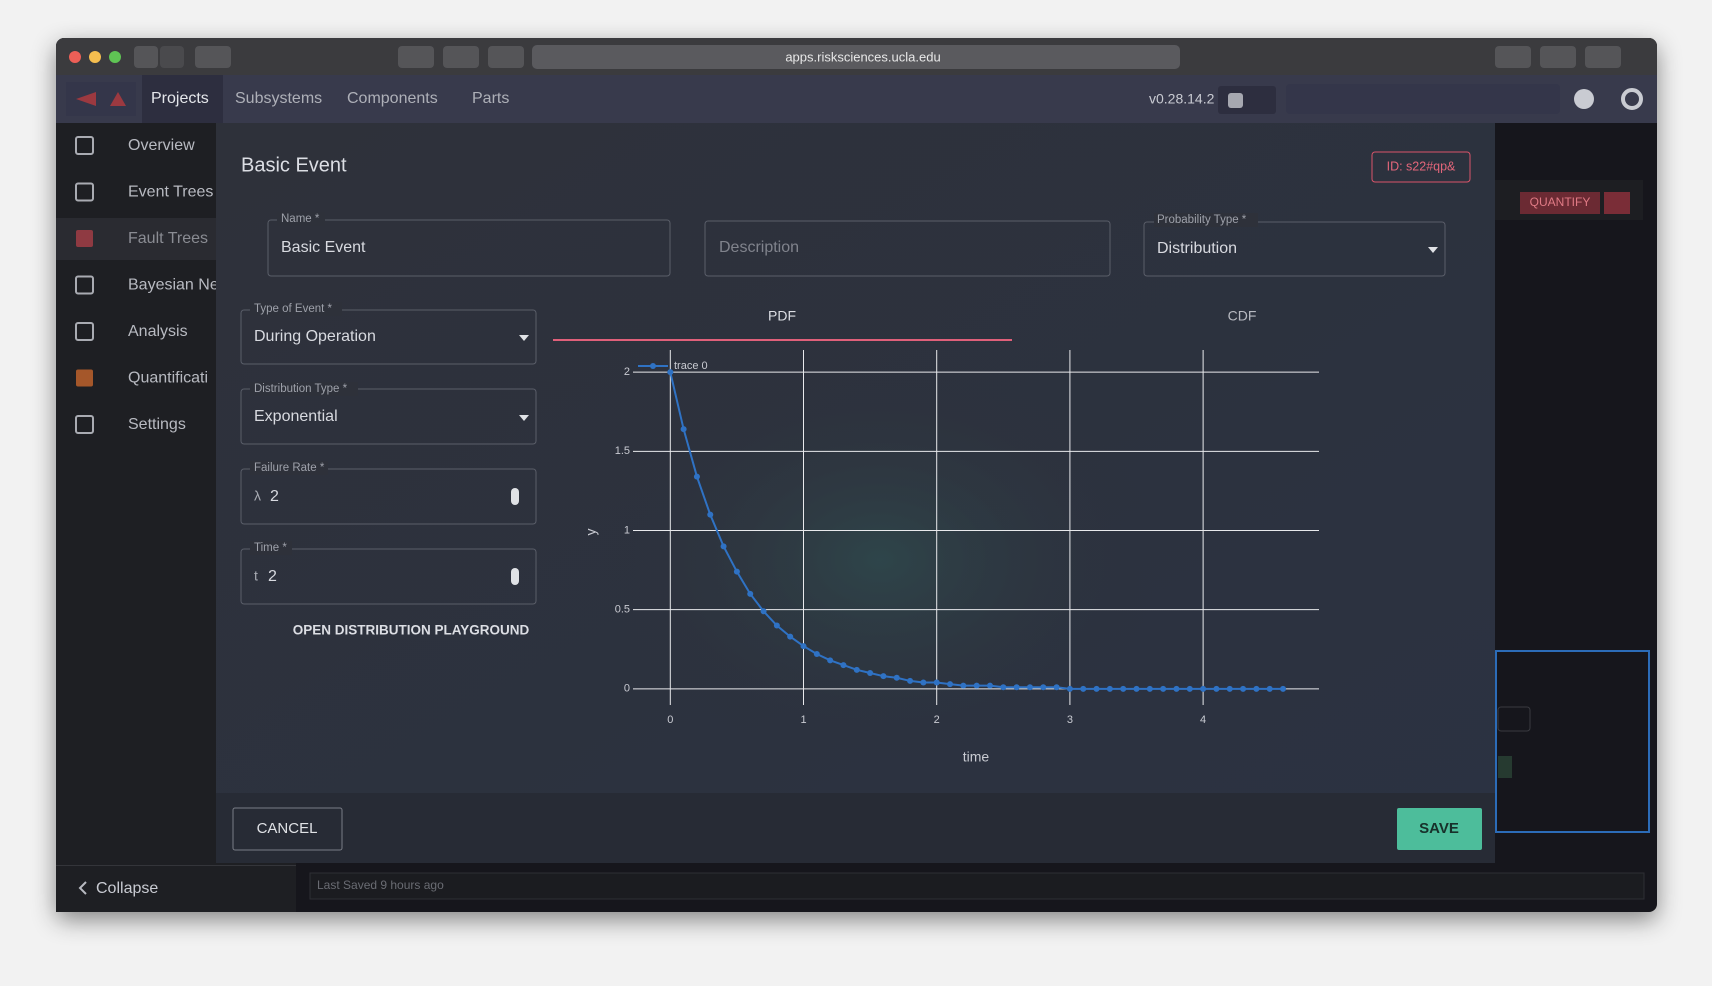 This screenshot has height=986, width=1712. What do you see at coordinates (490, 98) in the screenshot?
I see `nav-item: Parts` at bounding box center [490, 98].